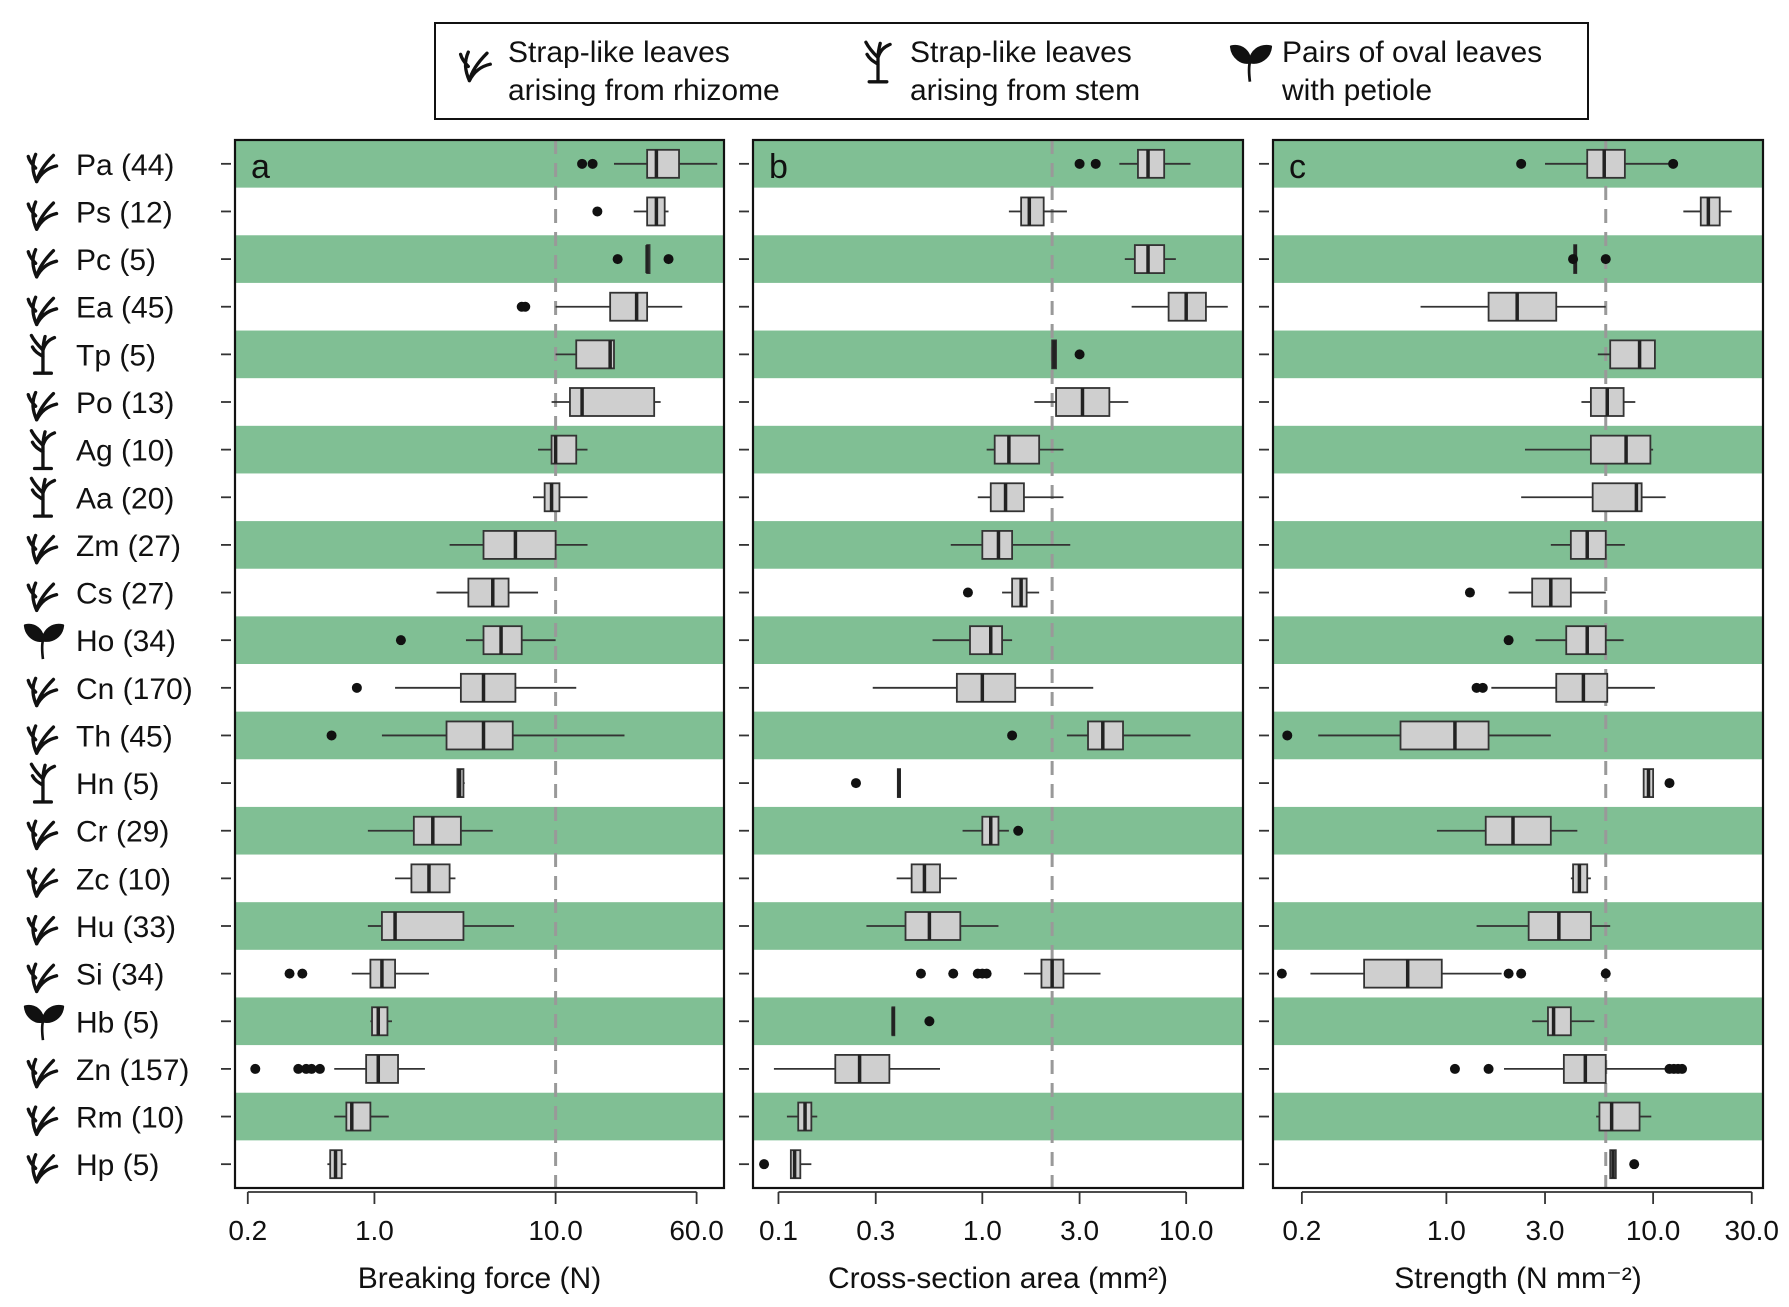  I want to click on species-label: Hu (33), so click(126, 927).